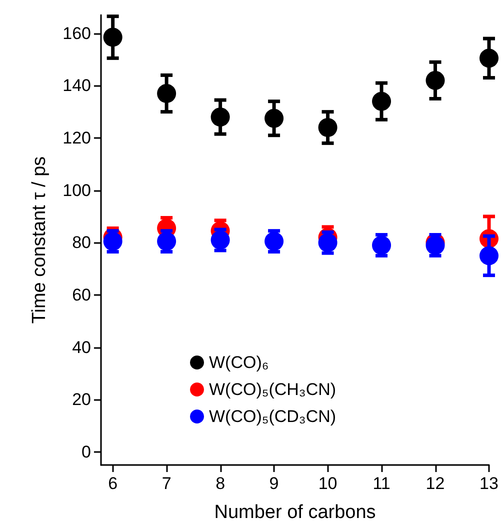  What do you see at coordinates (81, 400) in the screenshot?
I see `y-tick-label: 20` at bounding box center [81, 400].